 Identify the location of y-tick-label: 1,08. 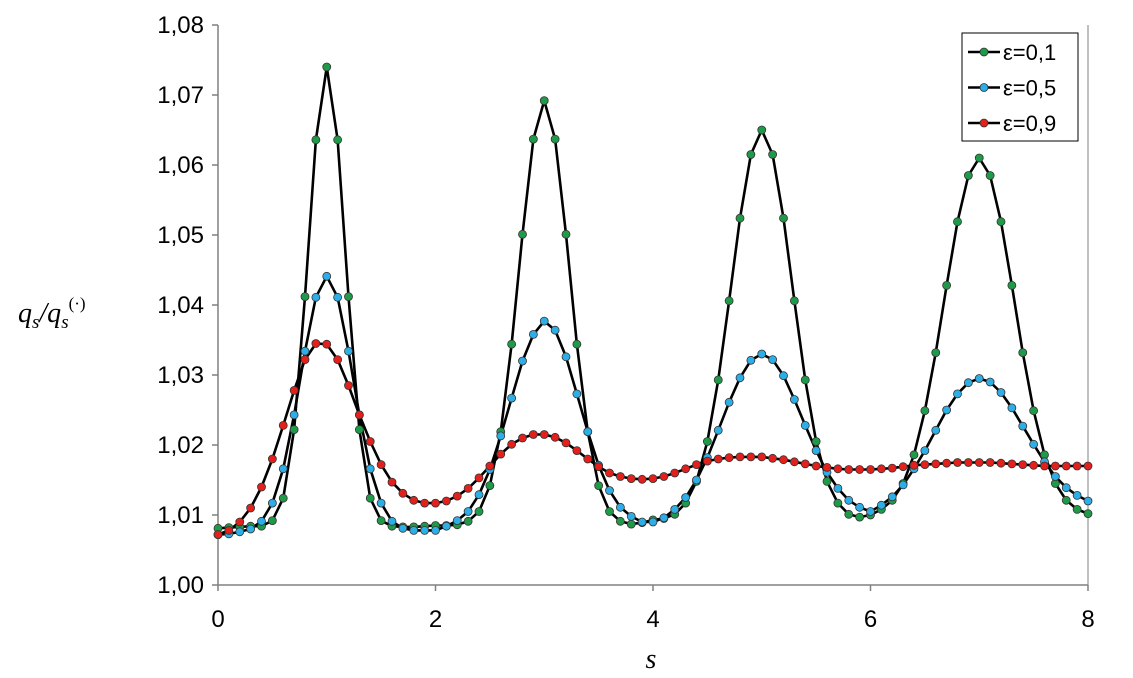
(180, 25).